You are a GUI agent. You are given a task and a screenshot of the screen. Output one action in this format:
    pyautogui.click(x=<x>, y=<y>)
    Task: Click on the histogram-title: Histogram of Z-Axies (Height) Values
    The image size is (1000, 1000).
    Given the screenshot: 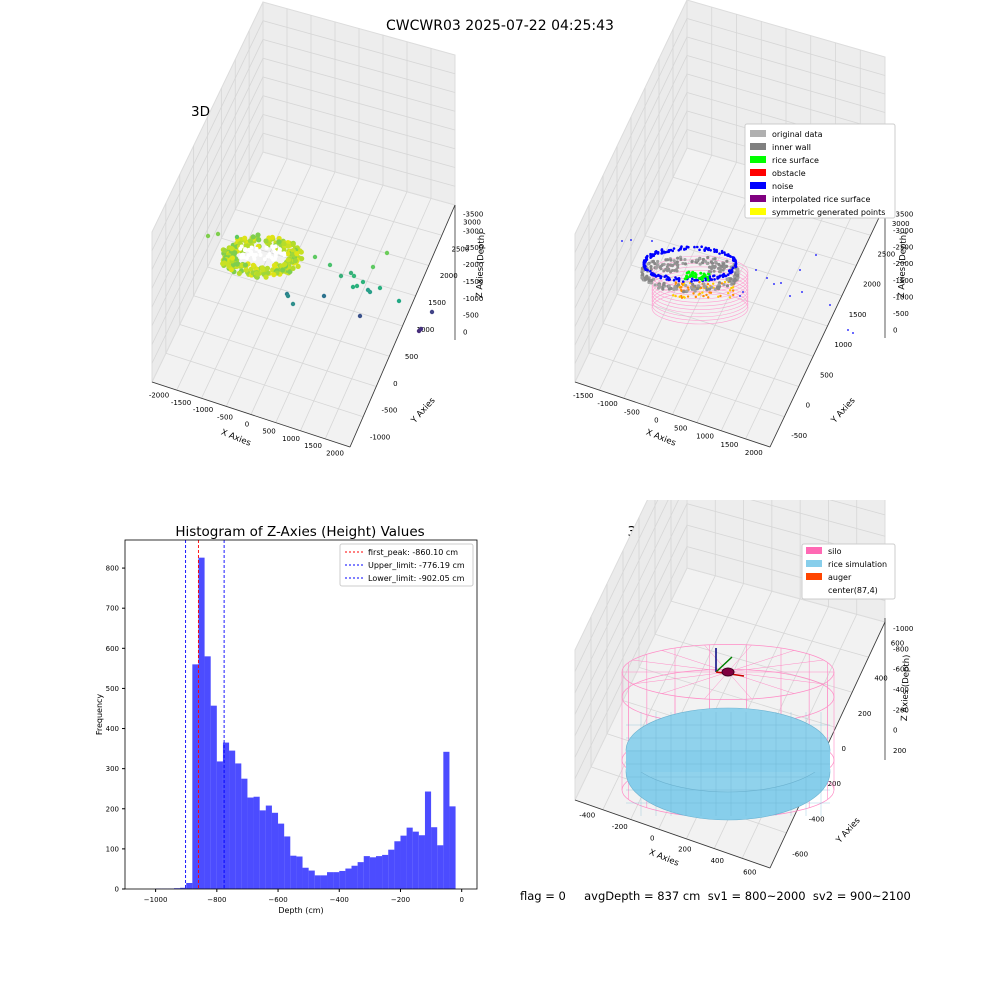 What is the action you would take?
    pyautogui.click(x=300, y=532)
    